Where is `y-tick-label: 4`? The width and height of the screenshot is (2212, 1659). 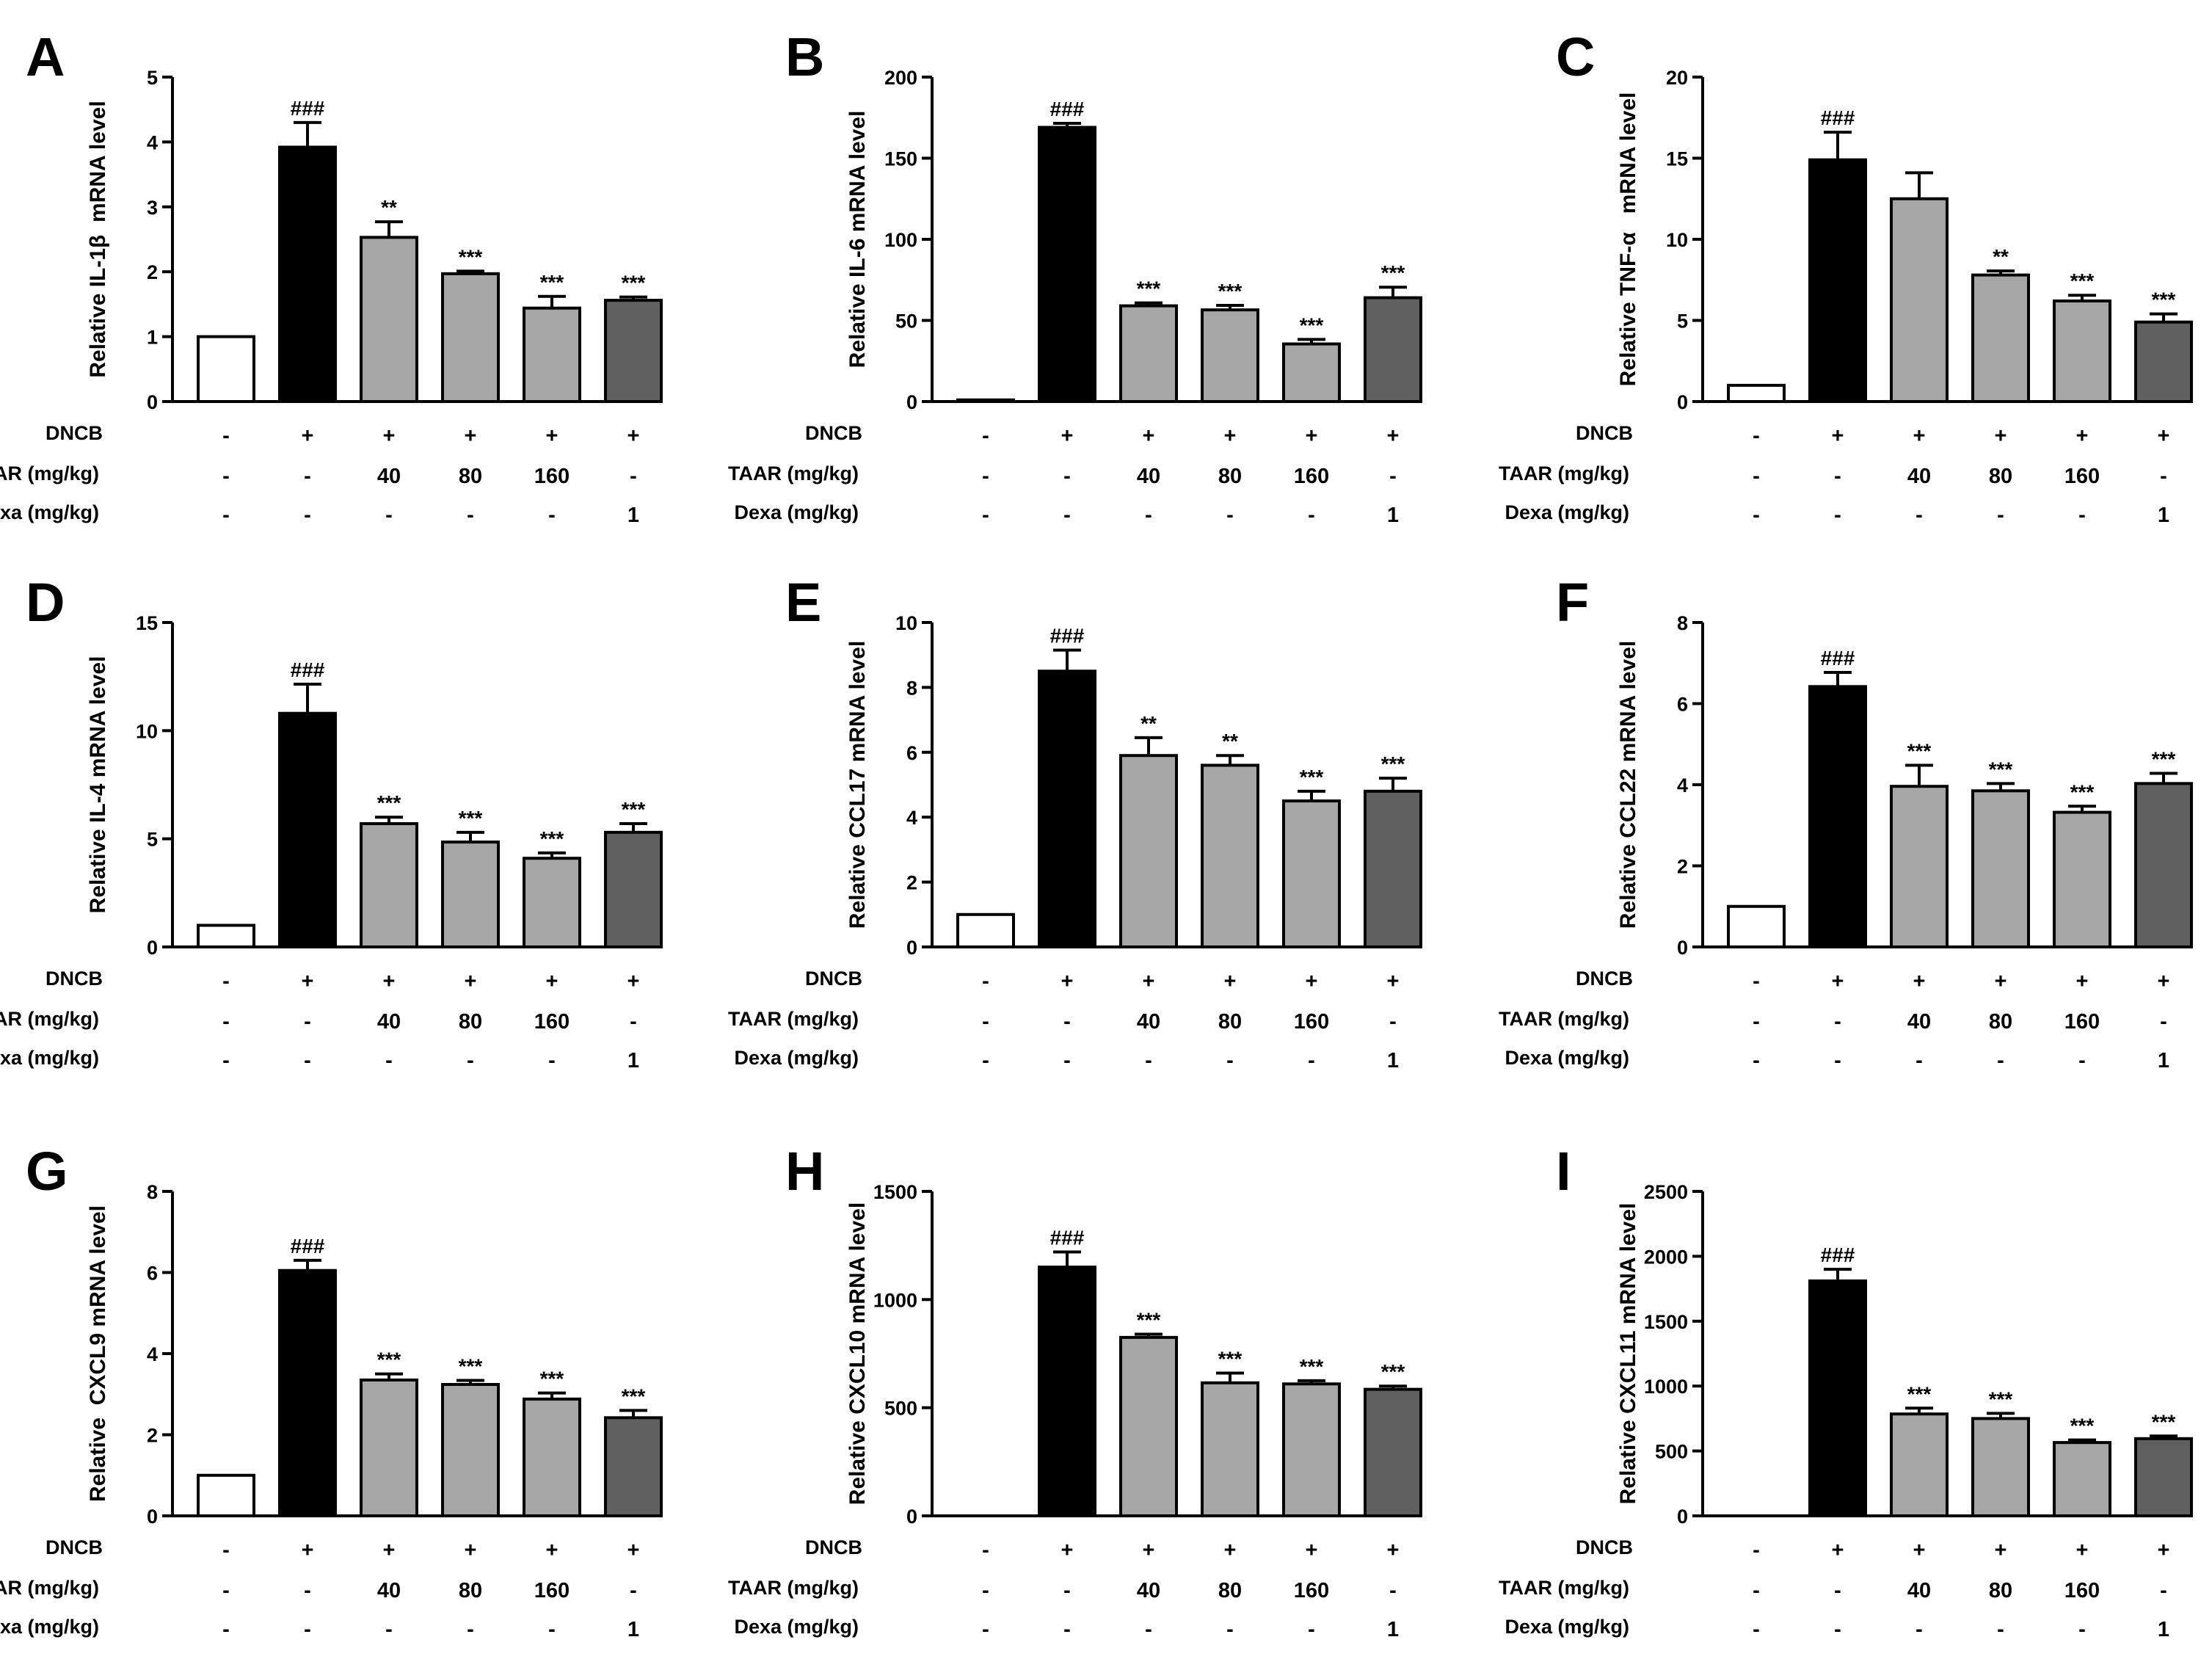
y-tick-label: 4 is located at coordinates (1682, 785).